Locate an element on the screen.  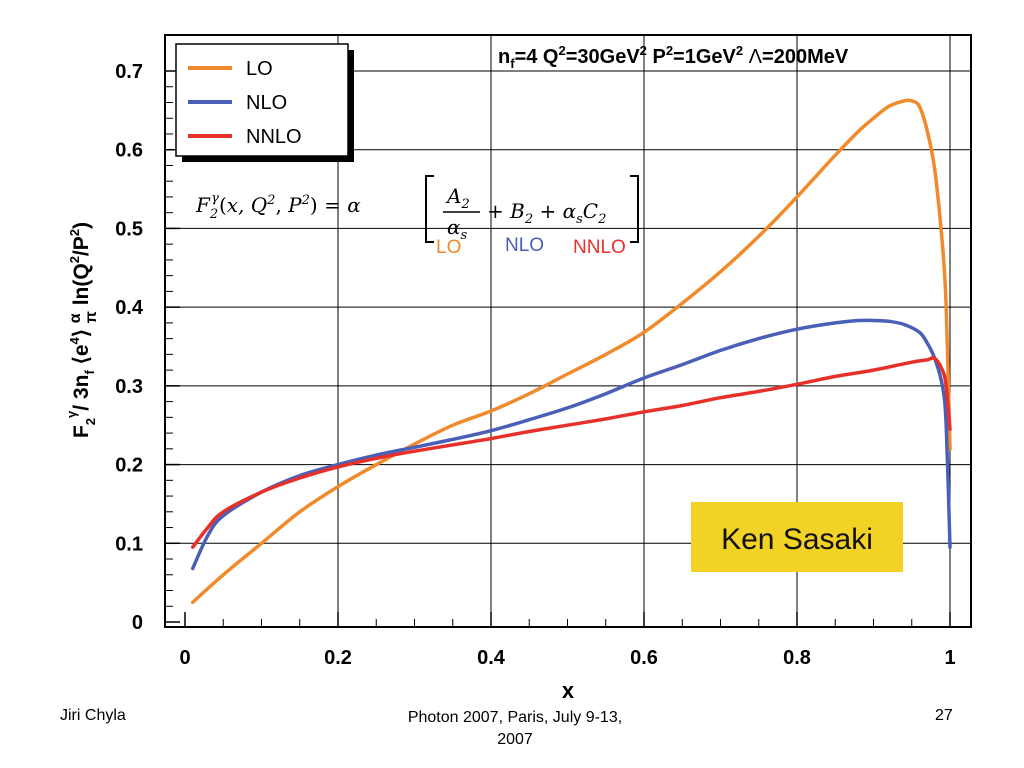
footer-conference-line2: 2007 is located at coordinates (515, 739).